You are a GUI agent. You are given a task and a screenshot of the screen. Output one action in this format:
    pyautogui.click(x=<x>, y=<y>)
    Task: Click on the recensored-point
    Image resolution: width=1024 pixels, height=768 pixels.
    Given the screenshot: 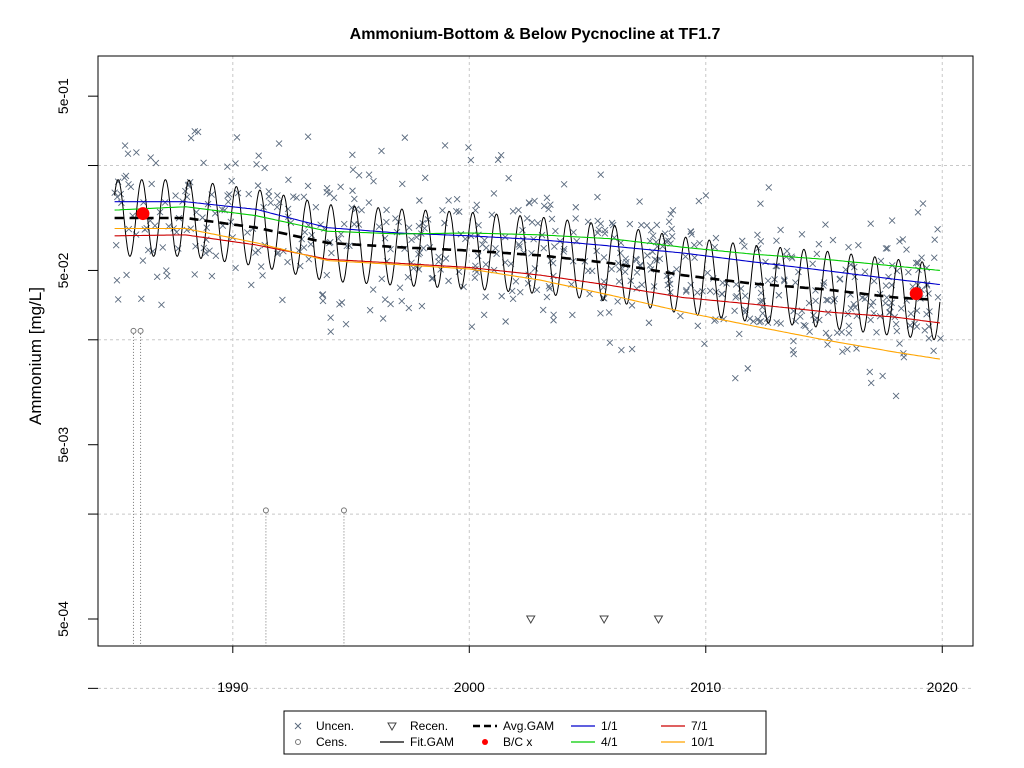 What is the action you would take?
    pyautogui.click(x=658, y=620)
    